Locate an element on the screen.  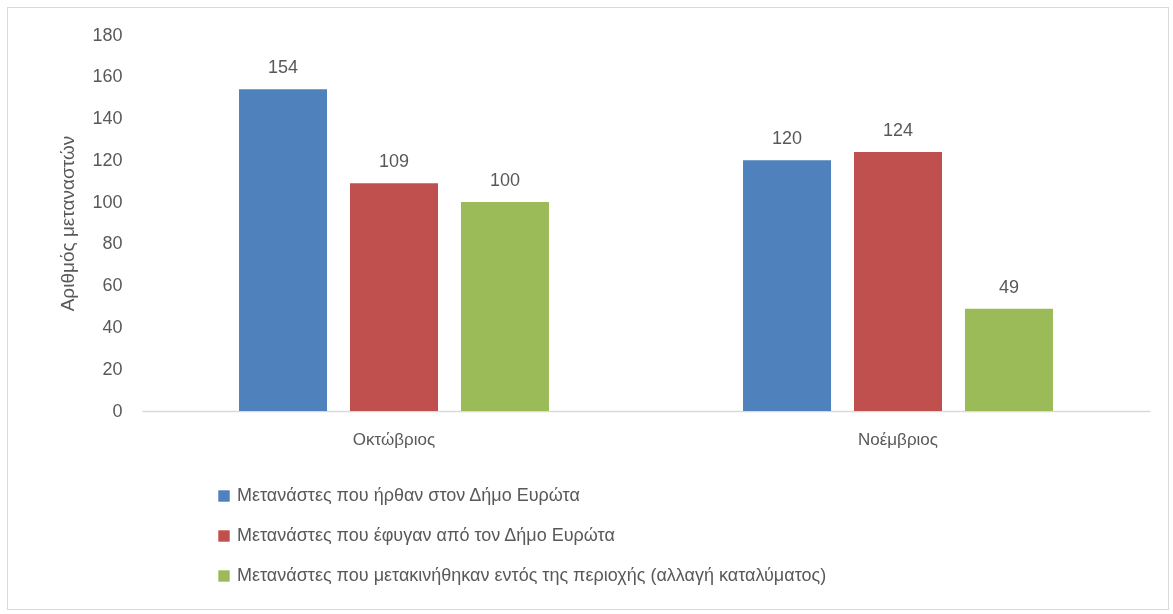
x-tick-label: Νοέμβριος is located at coordinates (898, 439).